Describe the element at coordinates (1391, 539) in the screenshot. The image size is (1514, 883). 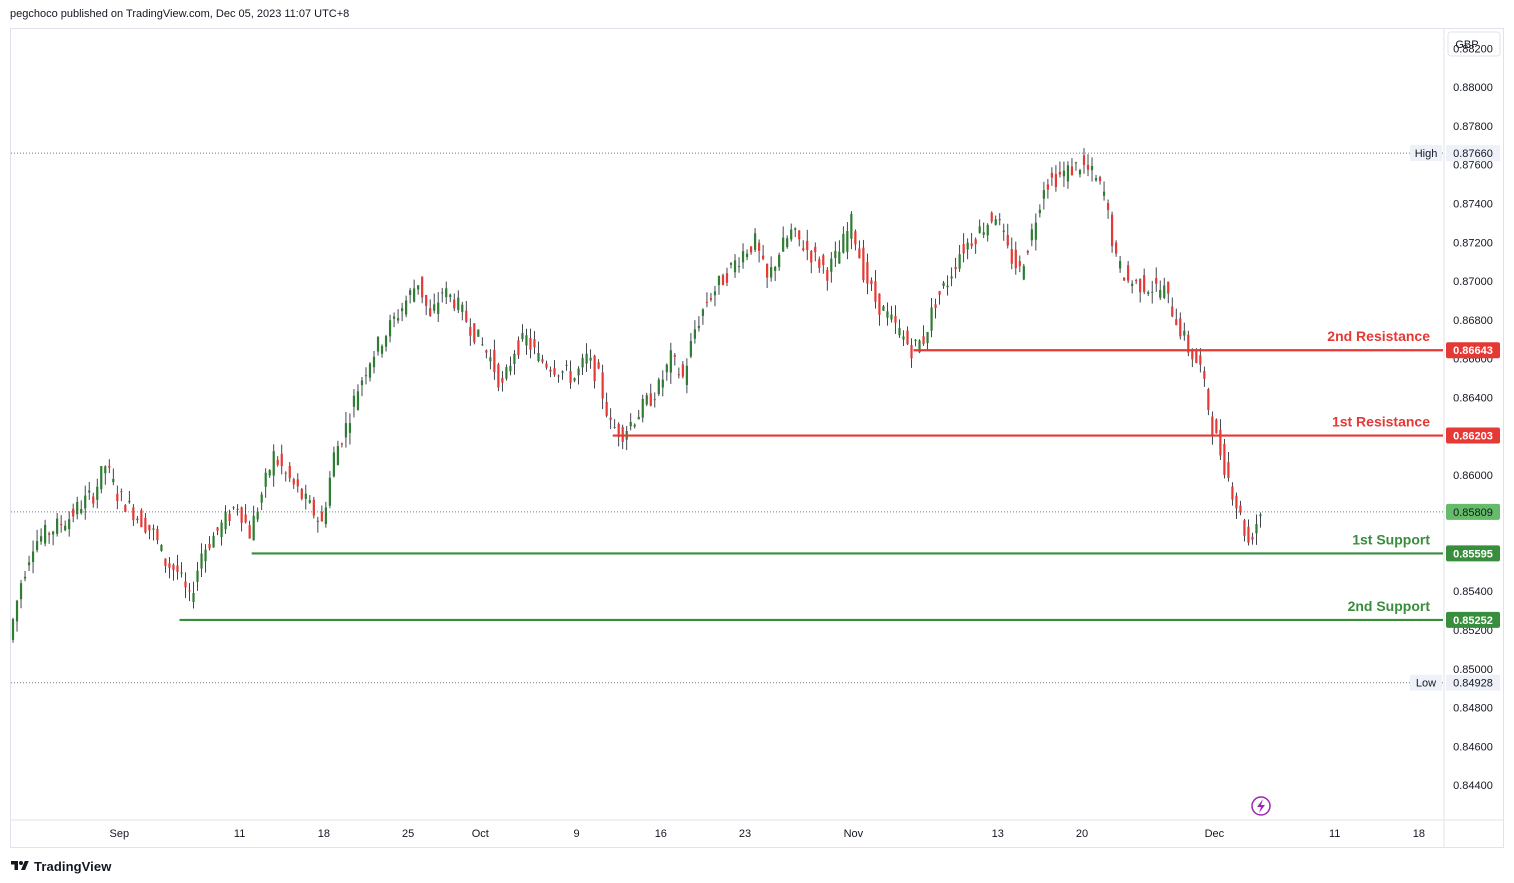
I see `1st-support-label: 1st Support` at that location.